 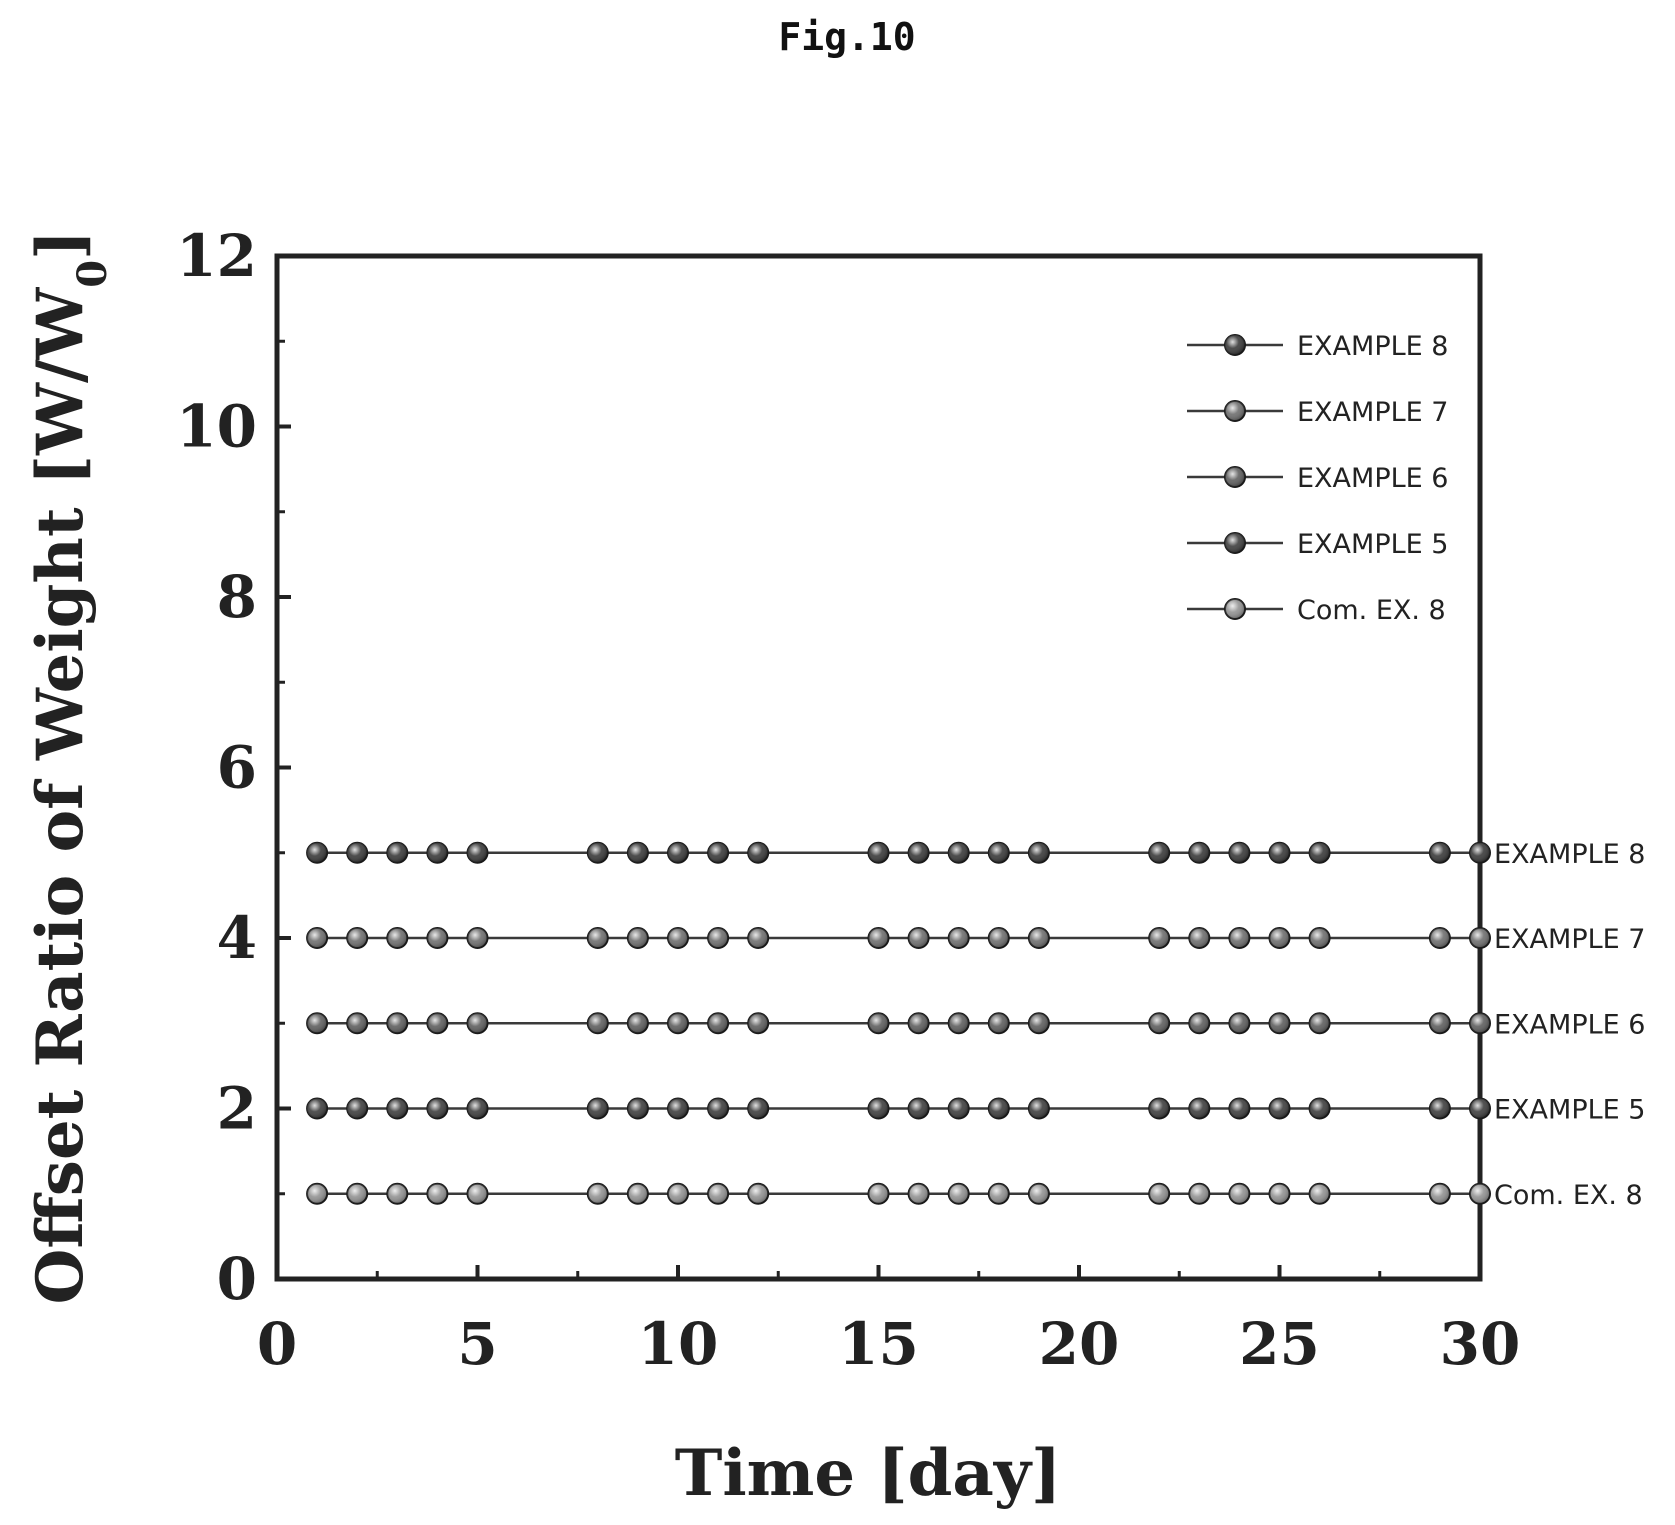 I want to click on y-axis-title-main: Offset Ratio of Weight [W/W, so click(x=60, y=796).